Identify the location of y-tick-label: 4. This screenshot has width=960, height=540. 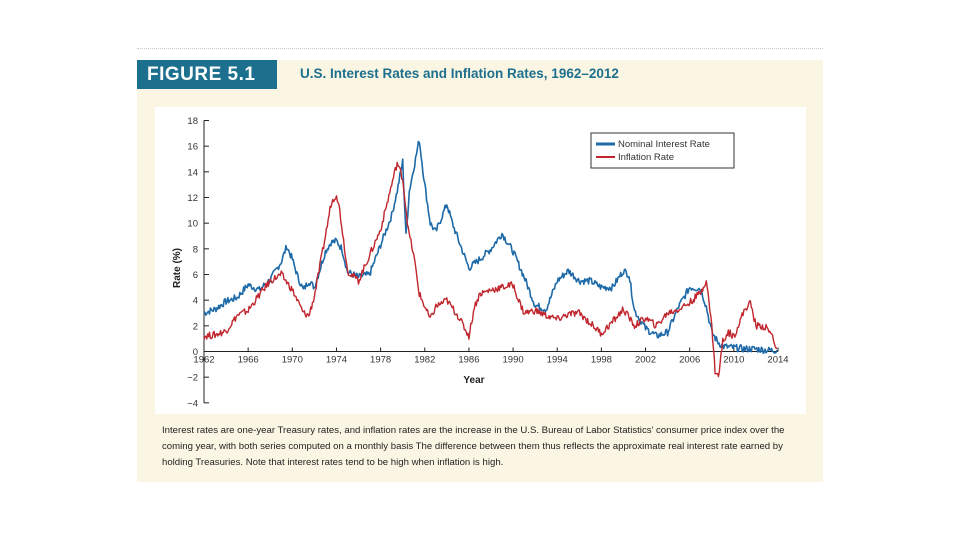
(195, 301).